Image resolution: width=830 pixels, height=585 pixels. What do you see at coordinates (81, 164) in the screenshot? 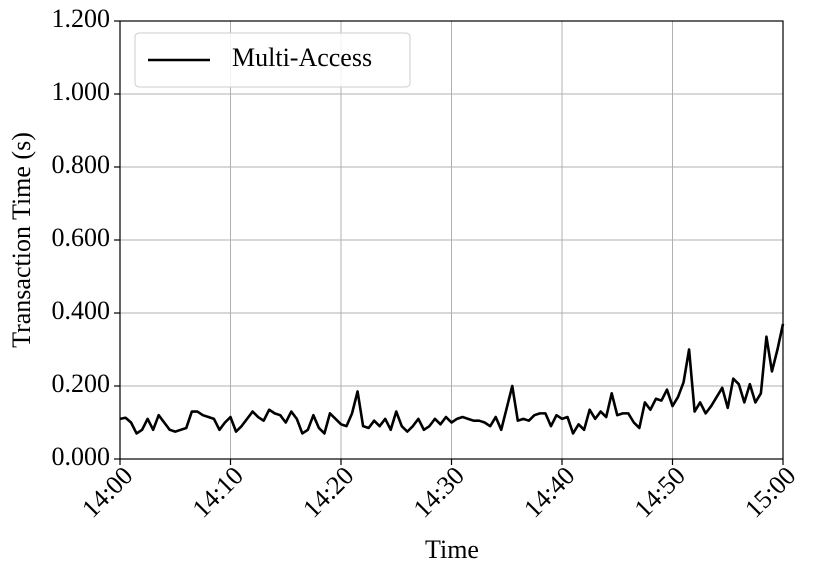
I see `y-tick-label: 0.800` at bounding box center [81, 164].